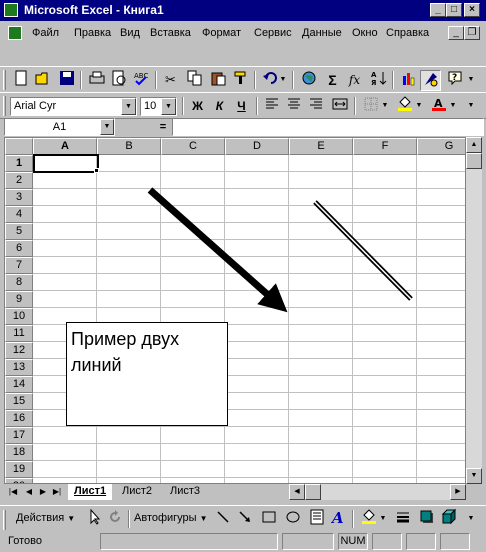 The width and height of the screenshot is (486, 552). Describe the element at coordinates (385, 146) in the screenshot. I see `column-header-f: F` at that location.